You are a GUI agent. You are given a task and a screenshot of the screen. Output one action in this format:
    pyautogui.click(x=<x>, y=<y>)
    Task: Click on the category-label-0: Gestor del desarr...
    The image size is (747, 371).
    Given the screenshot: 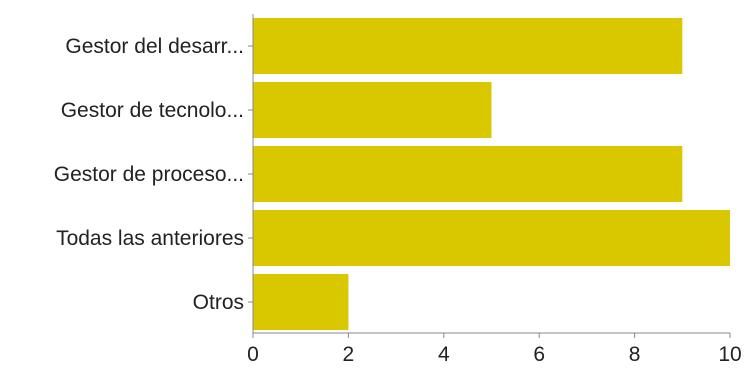 What is the action you would take?
    pyautogui.click(x=154, y=46)
    